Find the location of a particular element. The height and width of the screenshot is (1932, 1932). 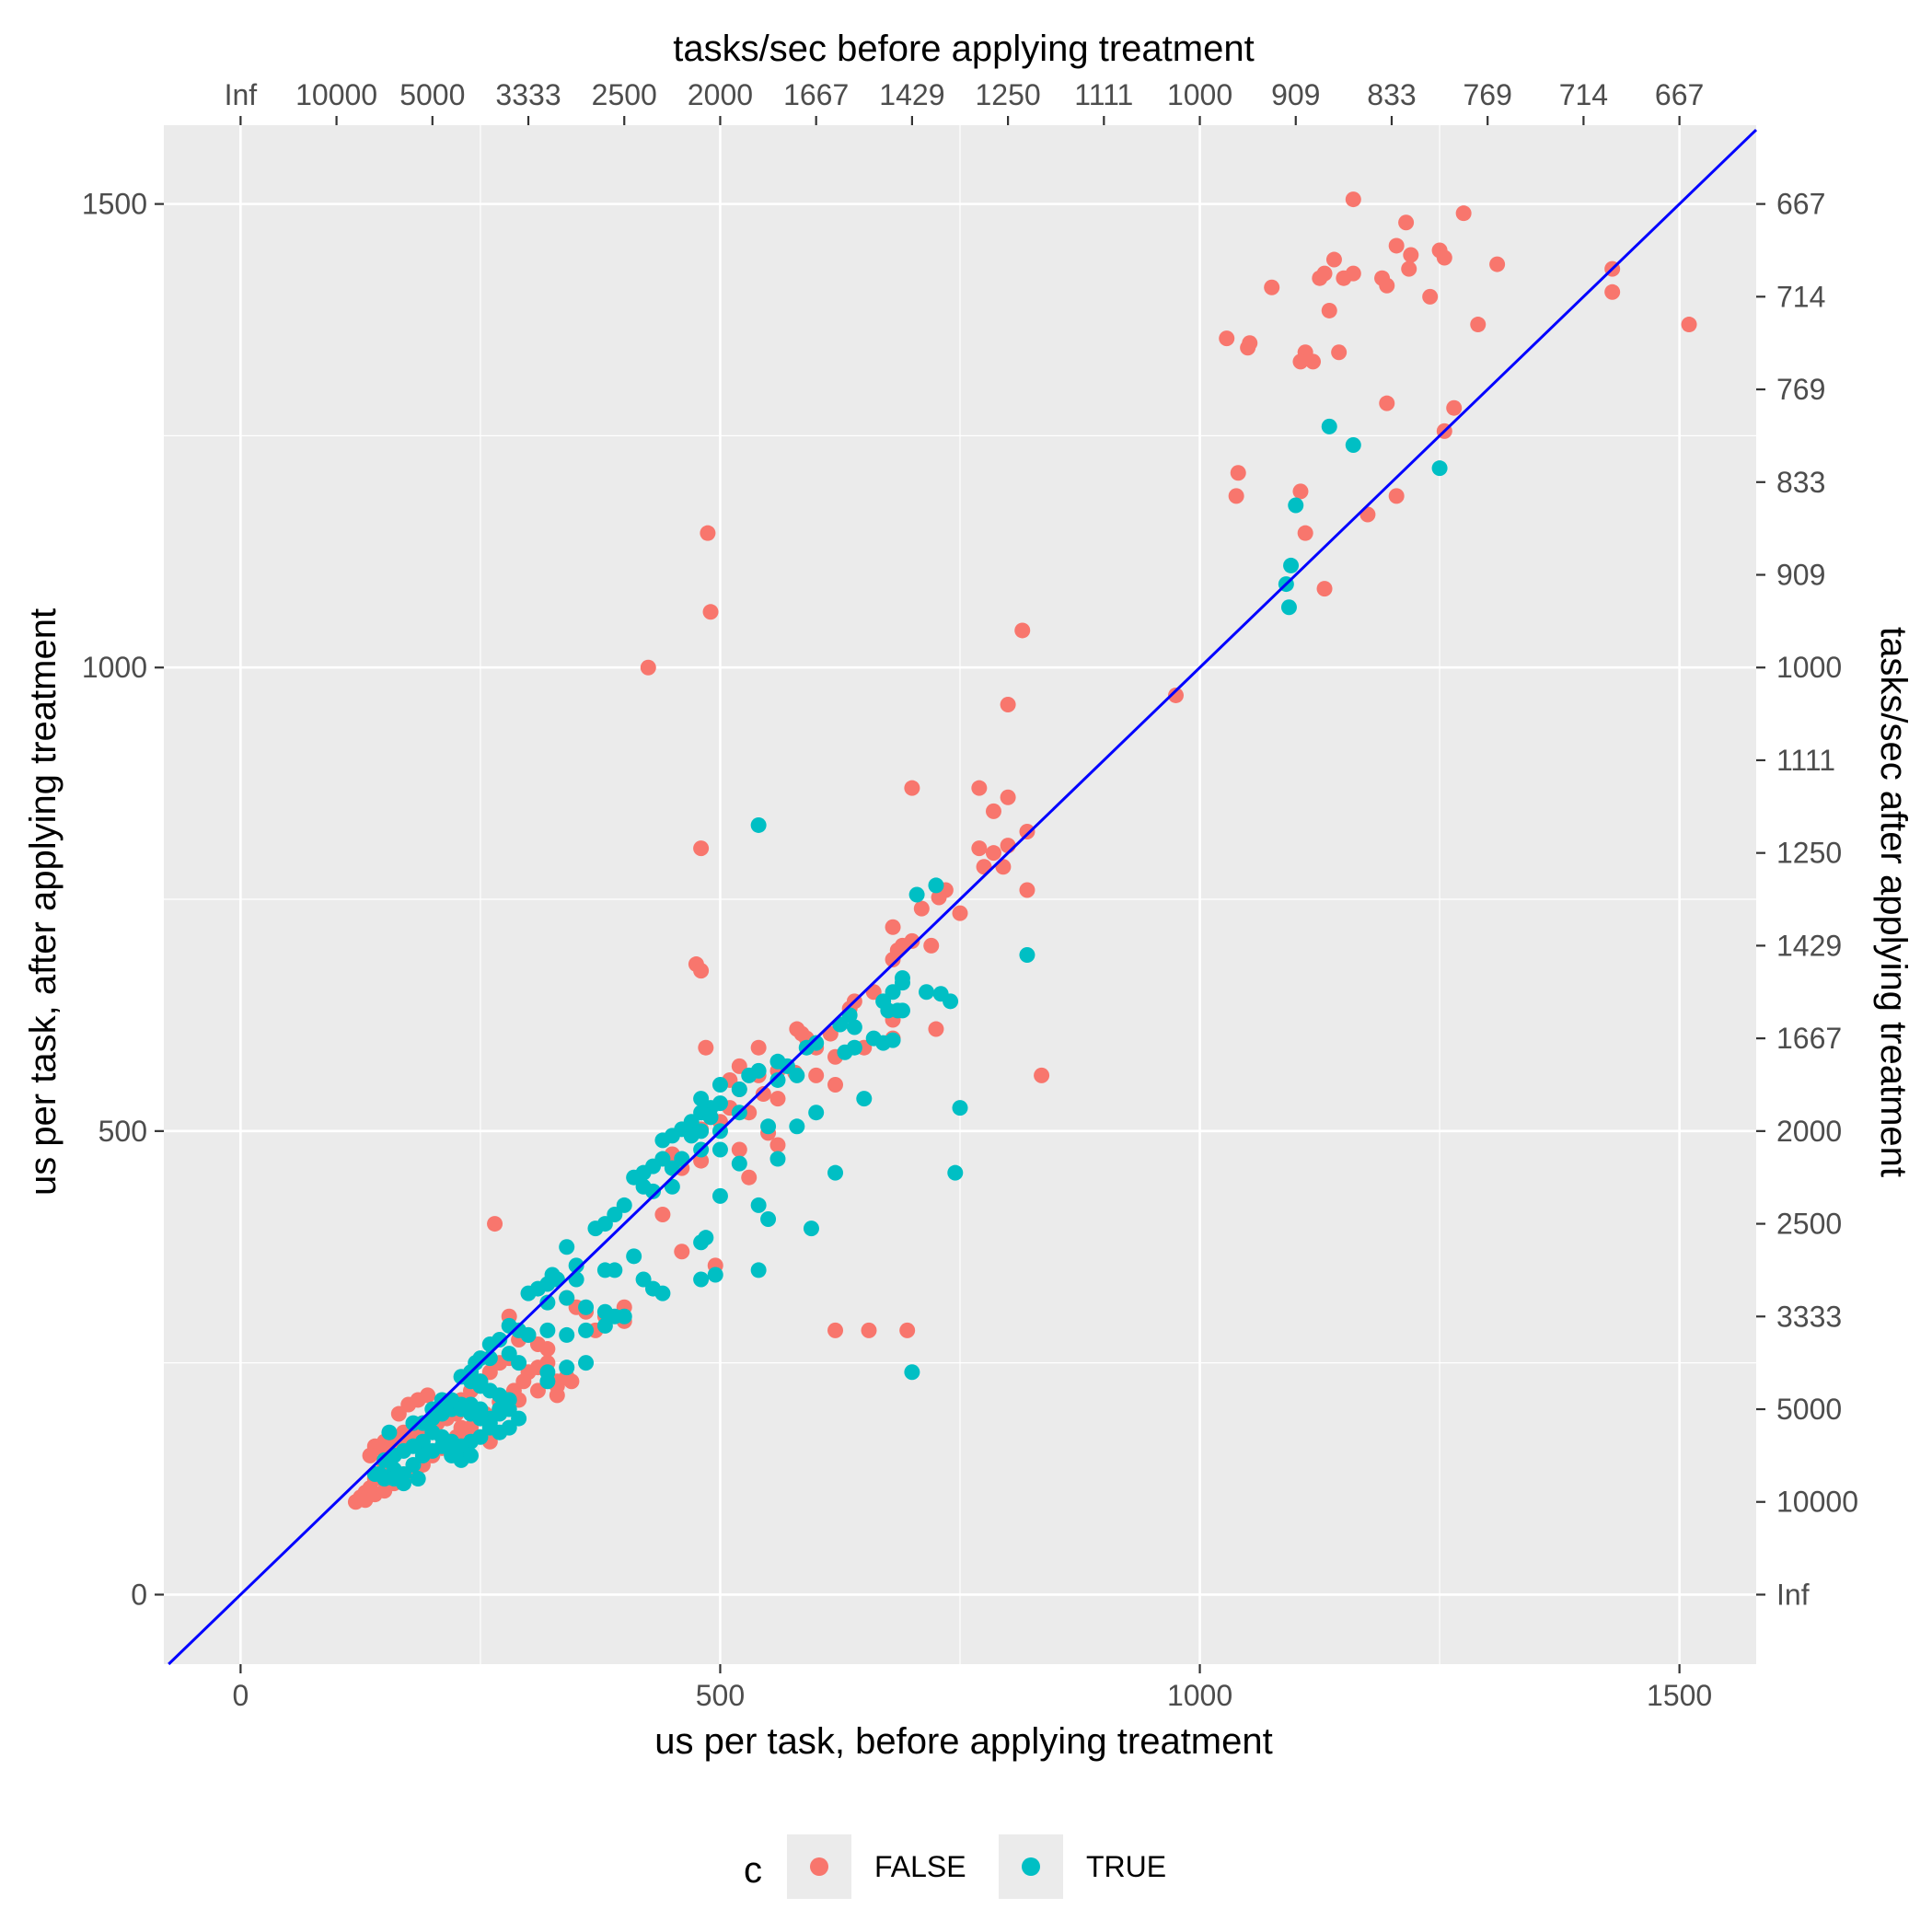

y-tick-label: 1000 is located at coordinates (115, 667).